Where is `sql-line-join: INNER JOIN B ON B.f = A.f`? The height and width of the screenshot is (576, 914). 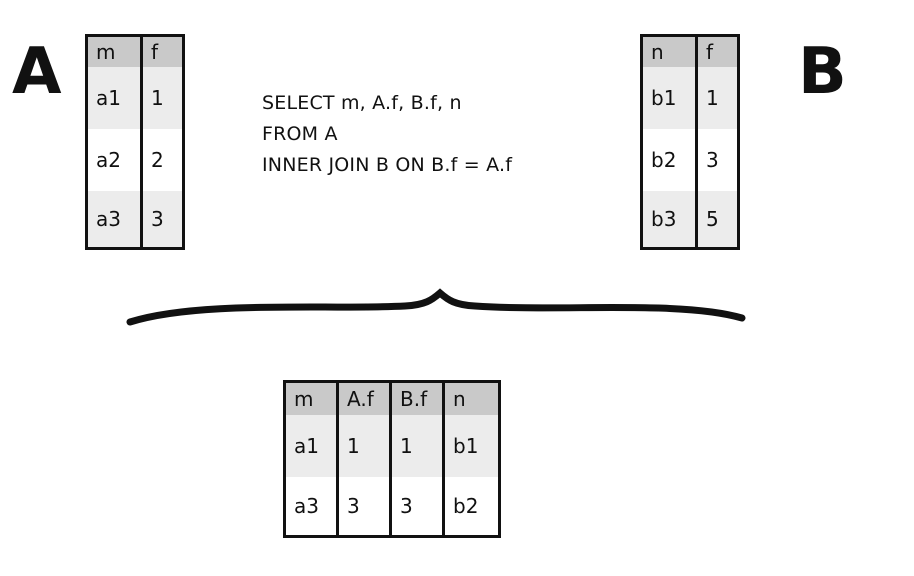
sql-line-join: INNER JOIN B ON B.f = A.f is located at coordinates (387, 165).